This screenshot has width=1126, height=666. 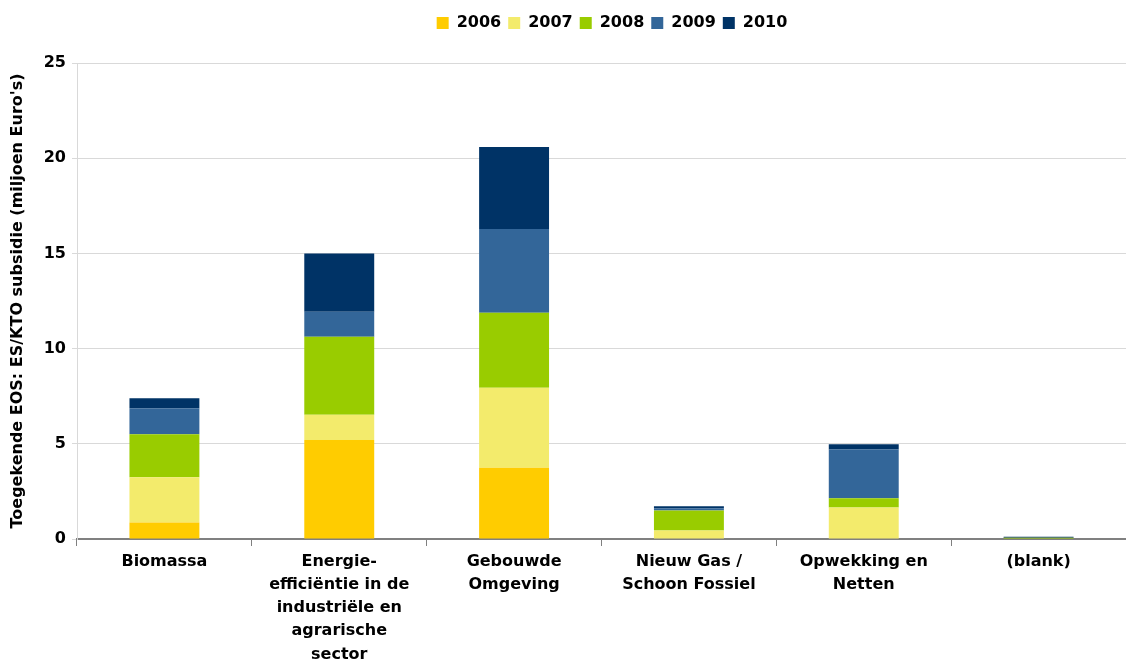 What do you see at coordinates (863, 571) in the screenshot?
I see `x-tick-label: Opwekking en Netten` at bounding box center [863, 571].